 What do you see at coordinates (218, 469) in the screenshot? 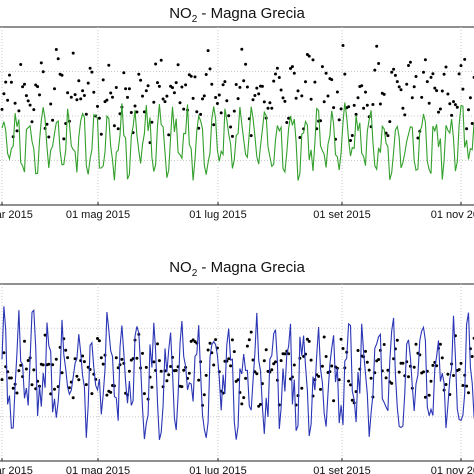
I see `x-tick-label: 01 lug 2015` at bounding box center [218, 469].